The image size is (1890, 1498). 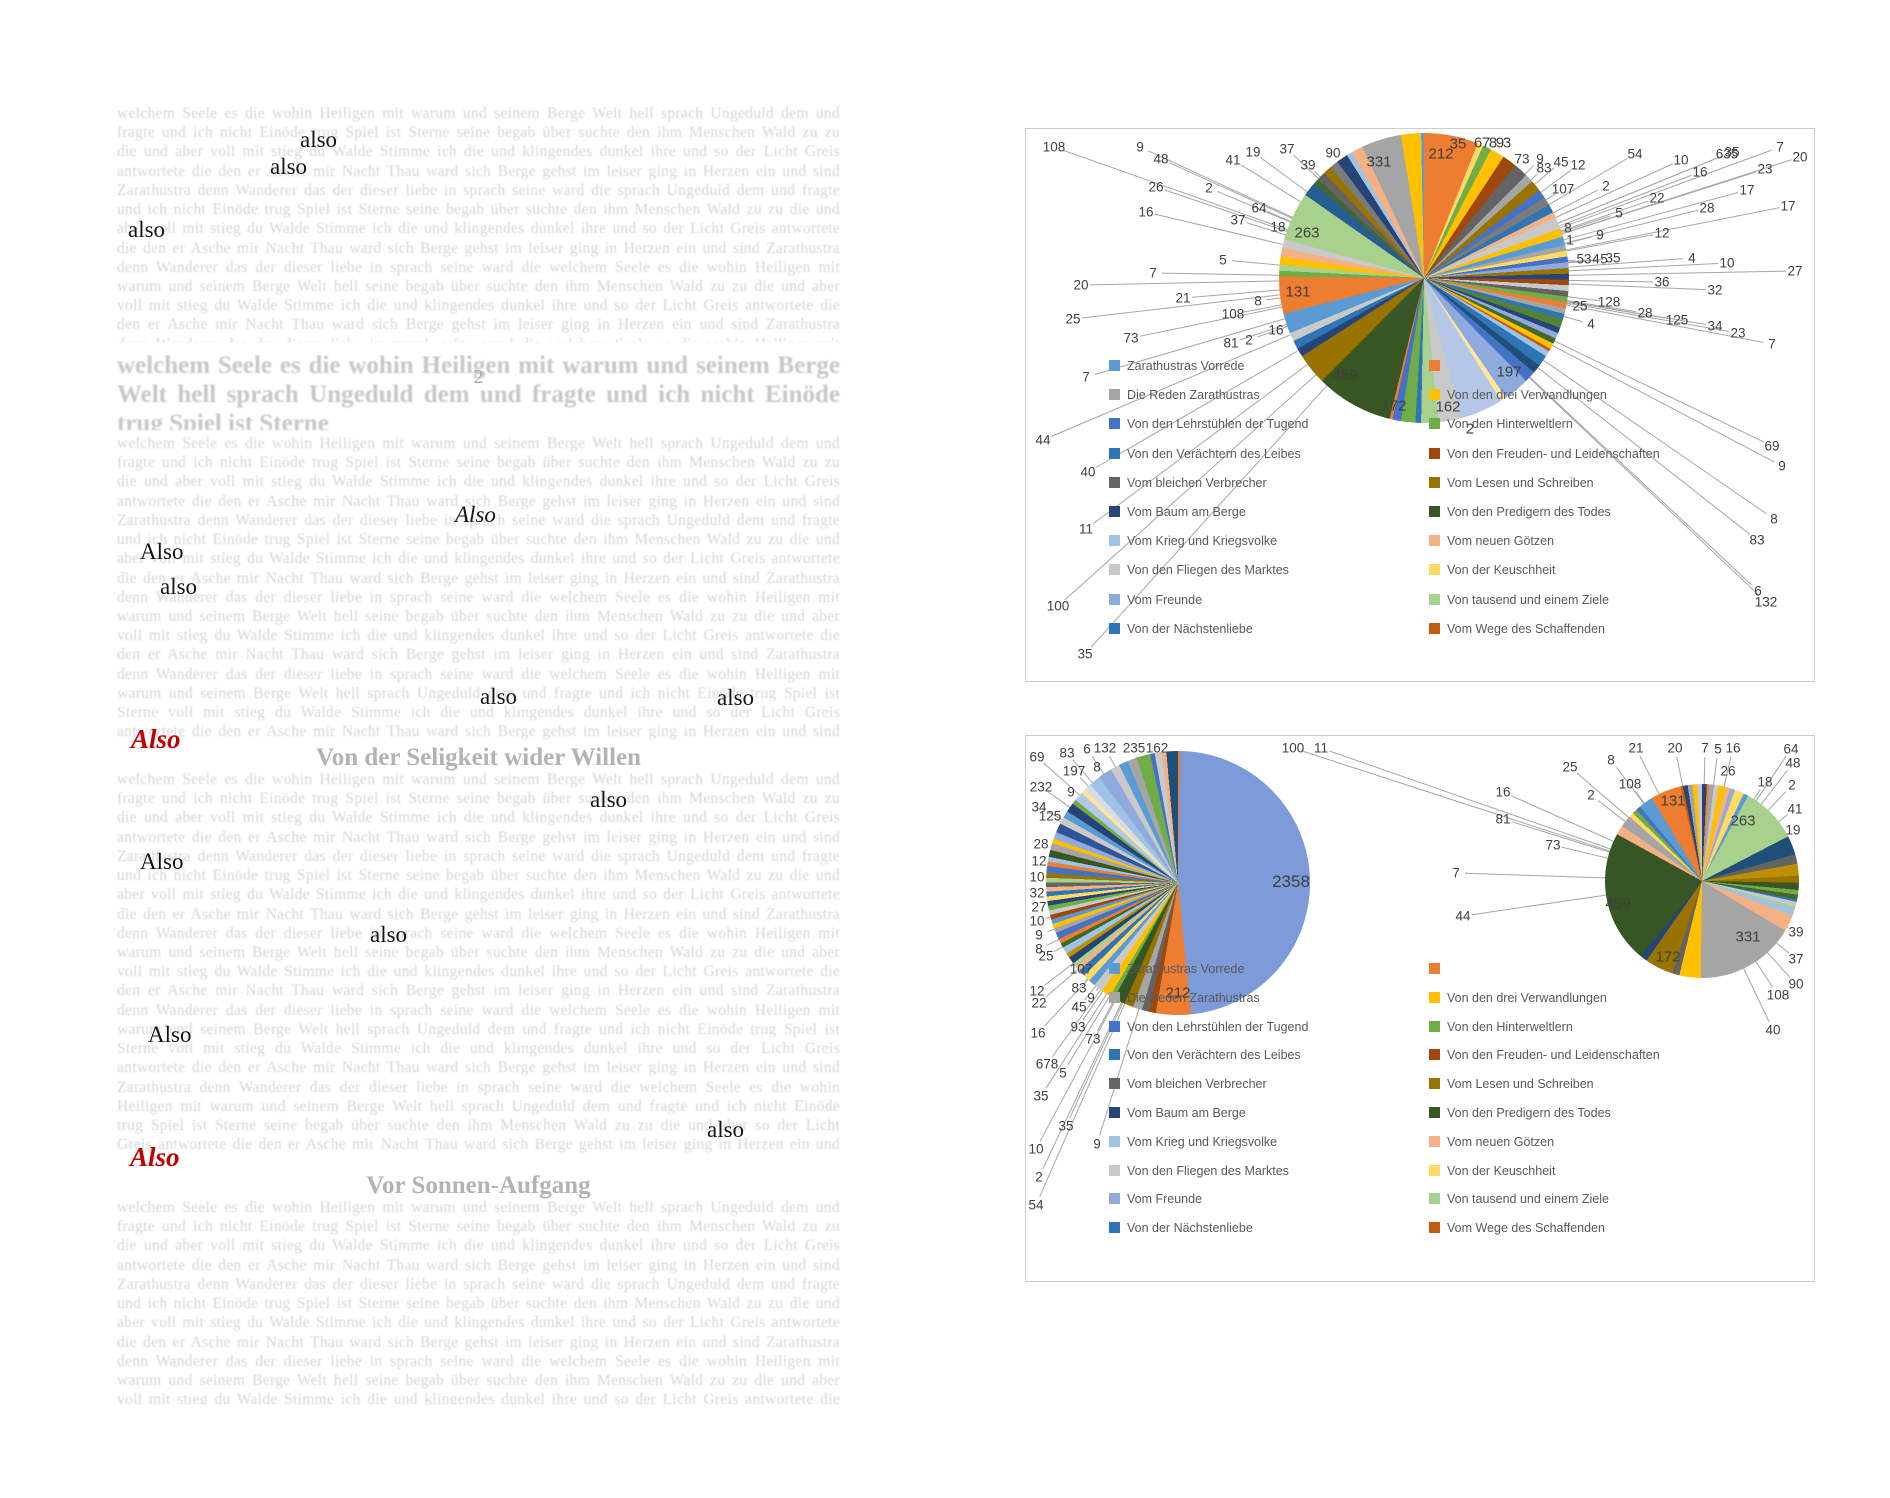 What do you see at coordinates (1470, 429) in the screenshot?
I see `slice-data-label: 2` at bounding box center [1470, 429].